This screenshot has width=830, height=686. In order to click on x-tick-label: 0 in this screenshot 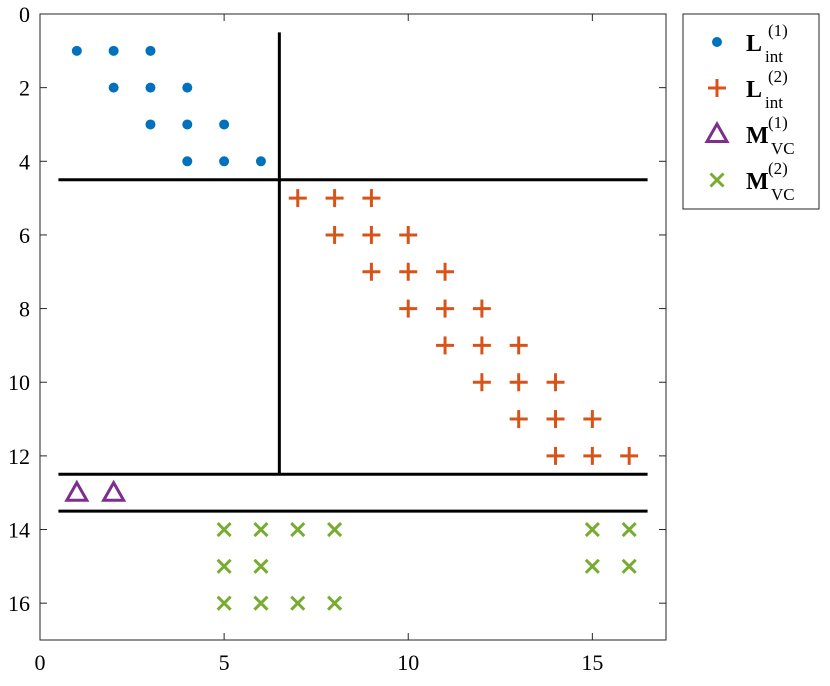, I will do `click(40, 662)`.